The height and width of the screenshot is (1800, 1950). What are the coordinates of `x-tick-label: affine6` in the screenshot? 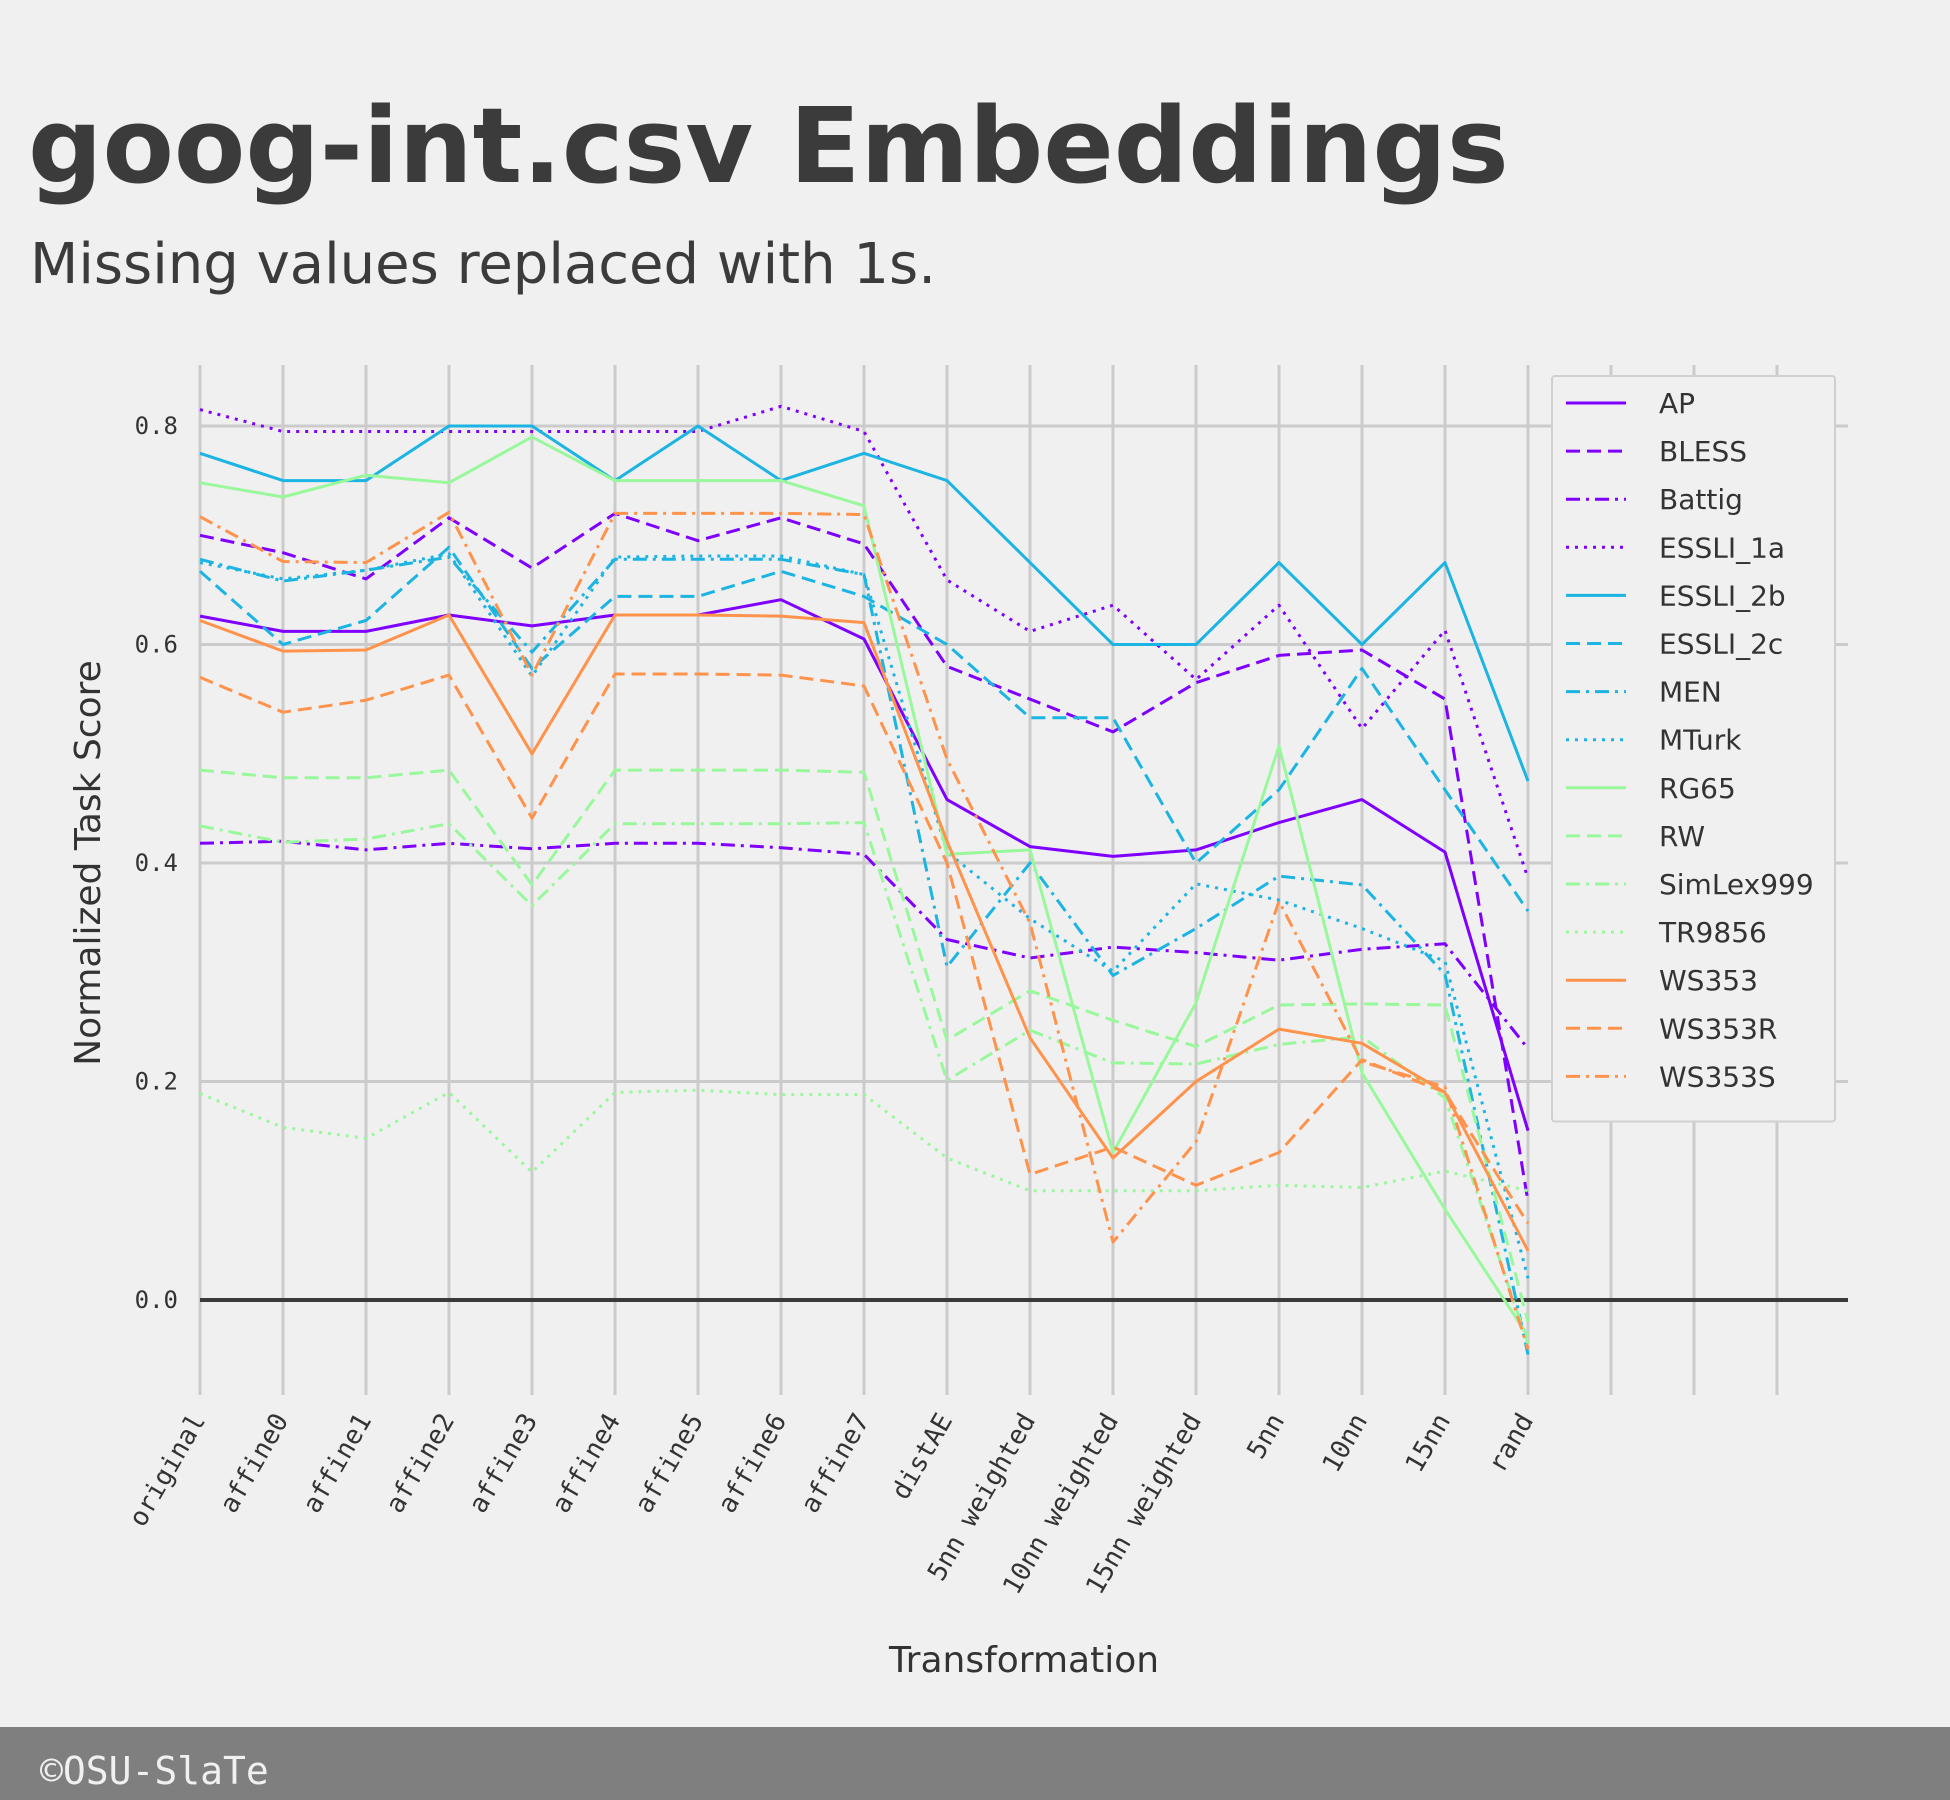 It's located at (752, 1464).